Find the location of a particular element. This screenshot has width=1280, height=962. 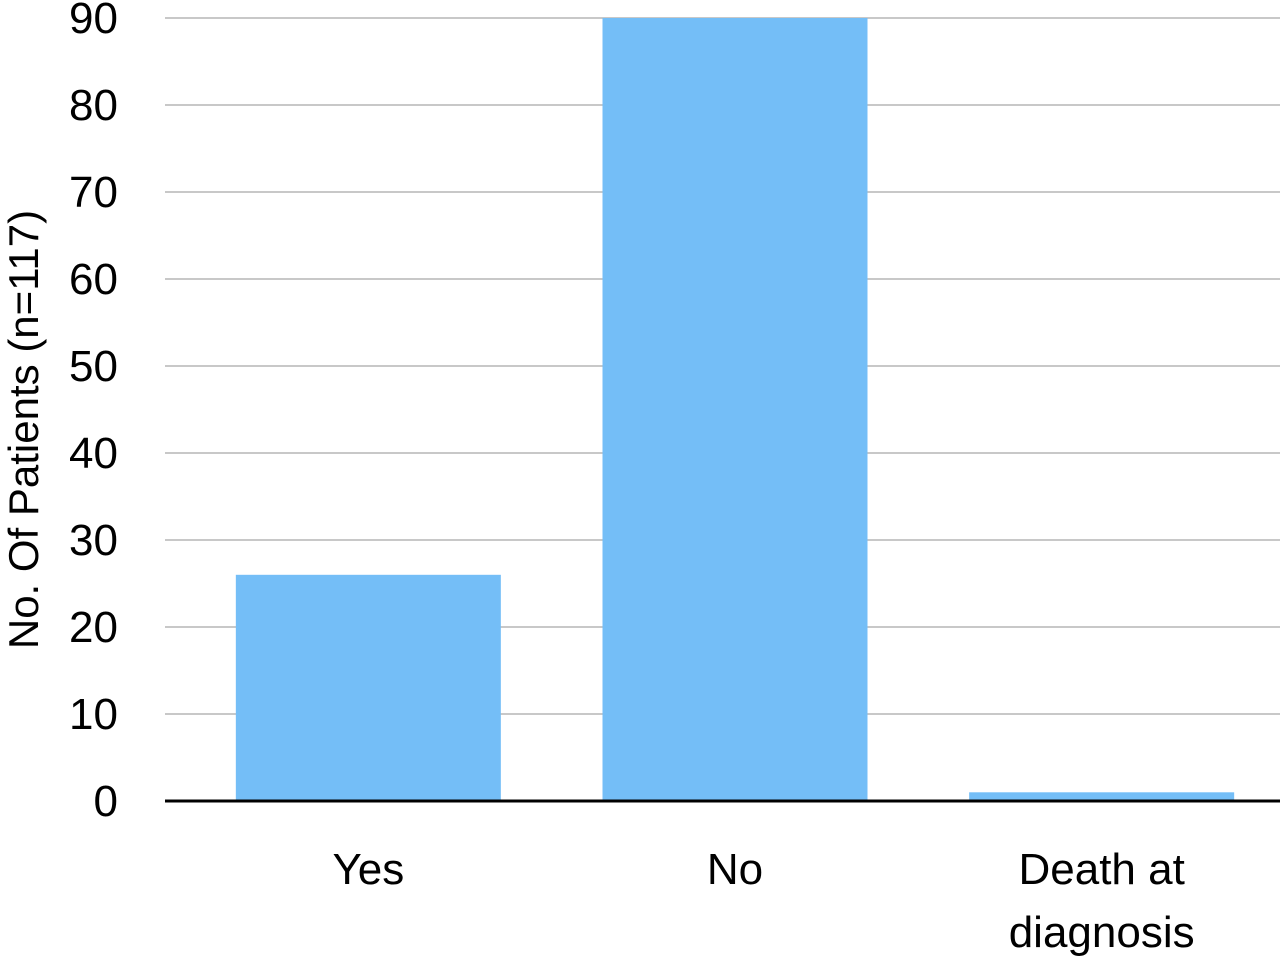

x-category-label: Yes is located at coordinates (368, 869).